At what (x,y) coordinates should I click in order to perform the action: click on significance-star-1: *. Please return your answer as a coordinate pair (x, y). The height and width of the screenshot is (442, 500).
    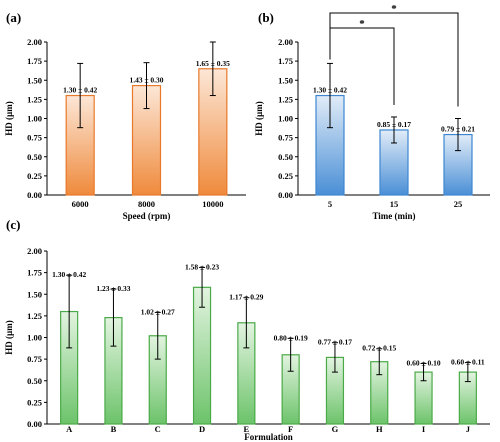
    Looking at the image, I should click on (394, 9).